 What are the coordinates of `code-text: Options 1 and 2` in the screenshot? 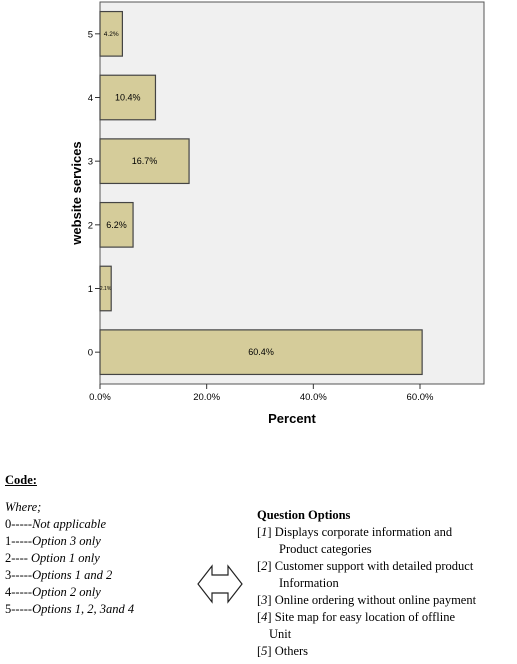 It's located at (72, 575).